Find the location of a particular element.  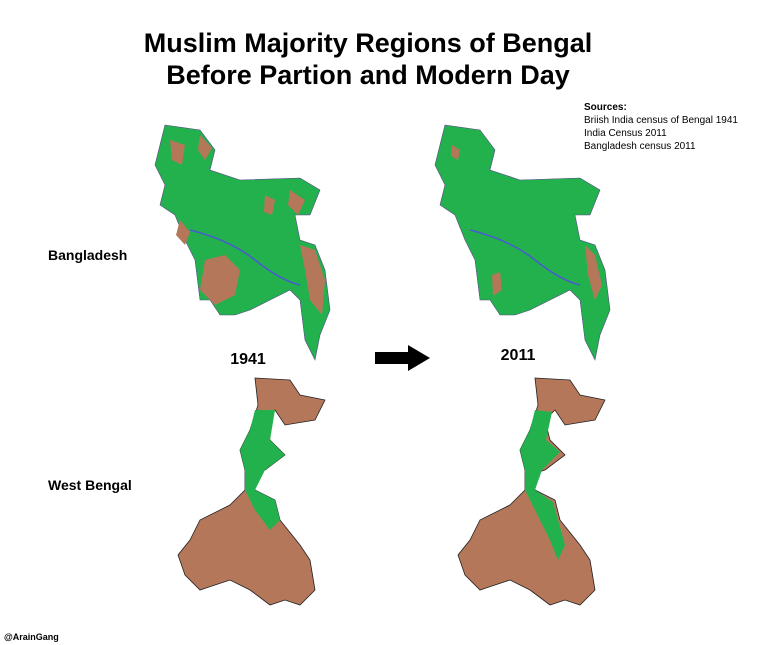

map-west-bengal-1941 is located at coordinates (251, 491).